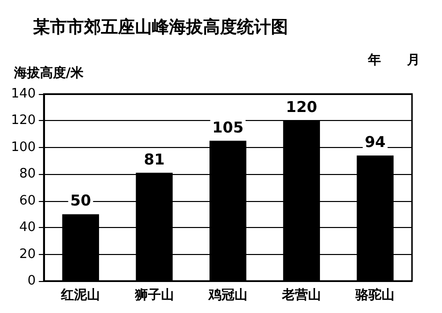 The image size is (442, 313). I want to click on data-label: 94, so click(375, 141).